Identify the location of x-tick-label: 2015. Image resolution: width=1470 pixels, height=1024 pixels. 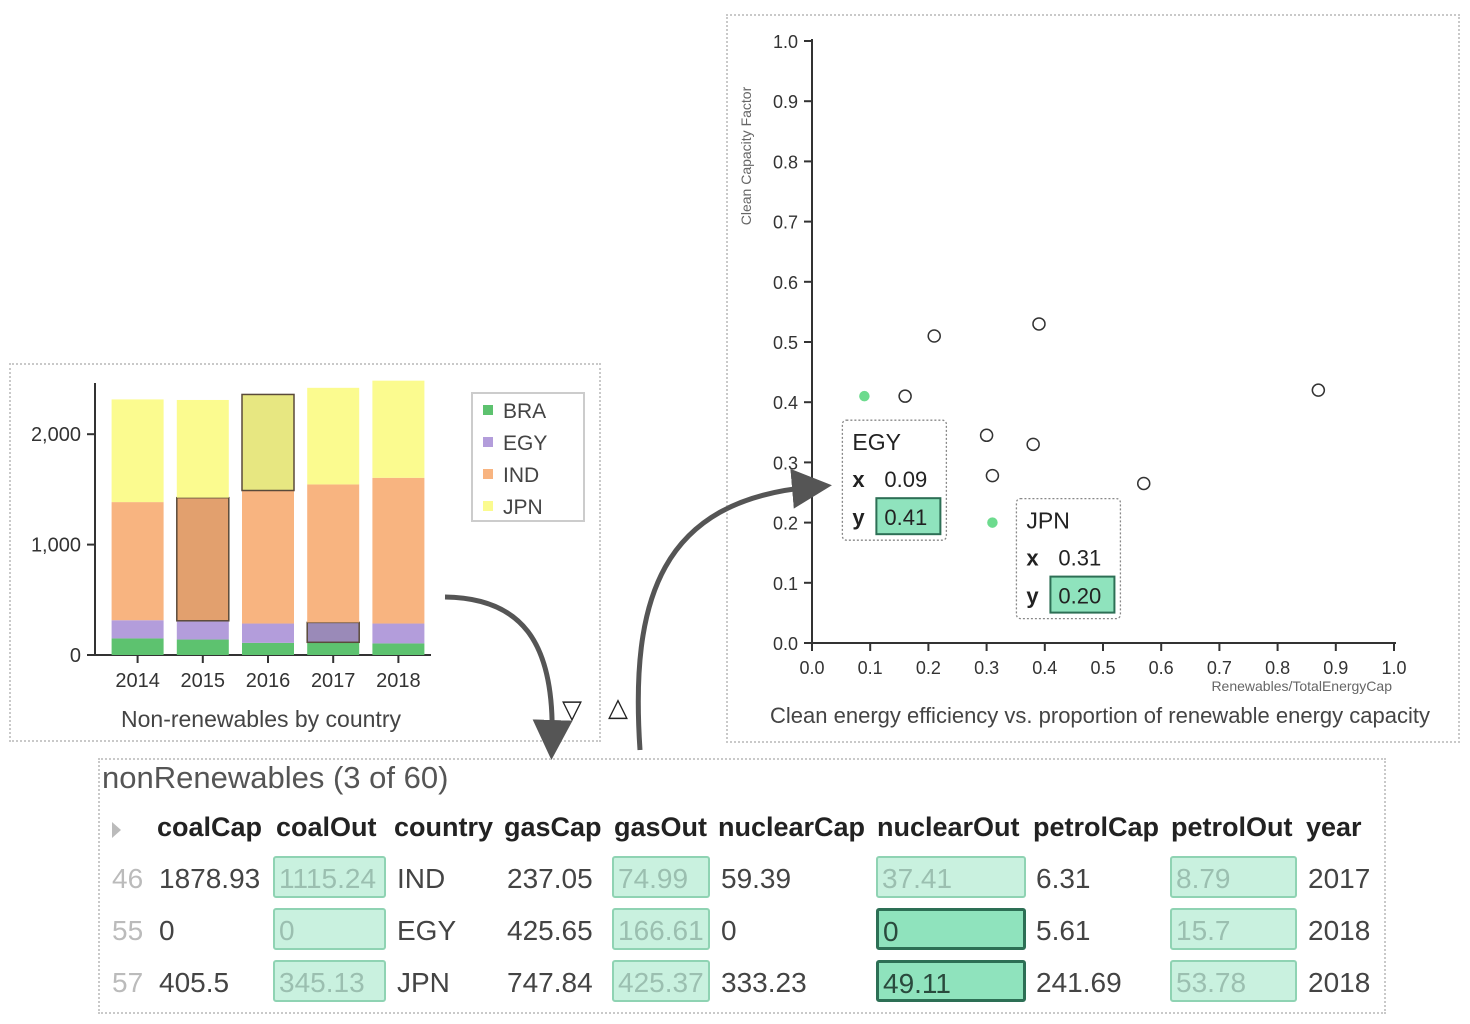
(203, 681).